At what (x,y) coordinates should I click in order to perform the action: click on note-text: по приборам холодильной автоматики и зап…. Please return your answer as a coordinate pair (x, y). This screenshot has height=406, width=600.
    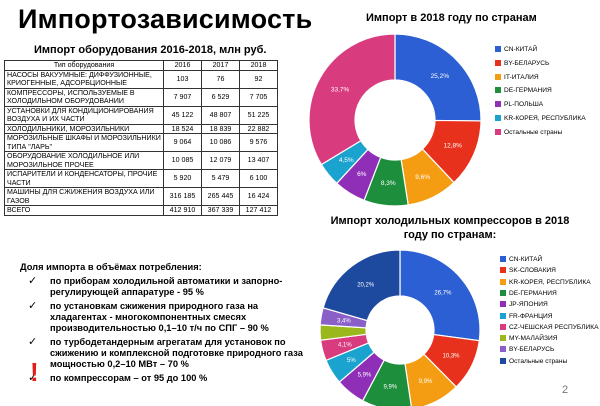
    Looking at the image, I should click on (166, 286).